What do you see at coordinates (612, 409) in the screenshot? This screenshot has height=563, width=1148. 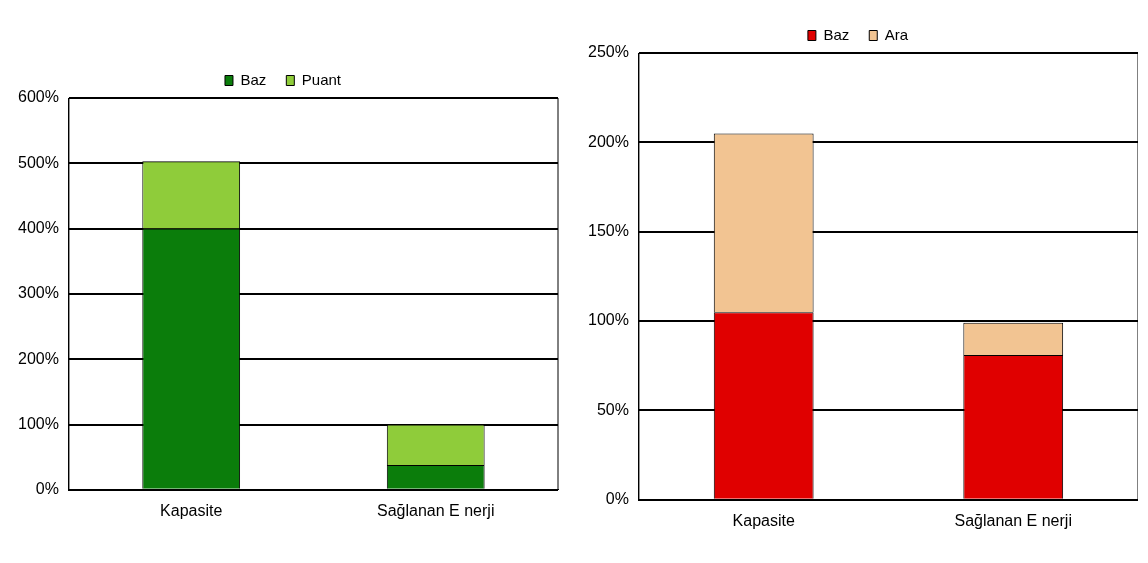 I see `y-tick-label: 50%` at bounding box center [612, 409].